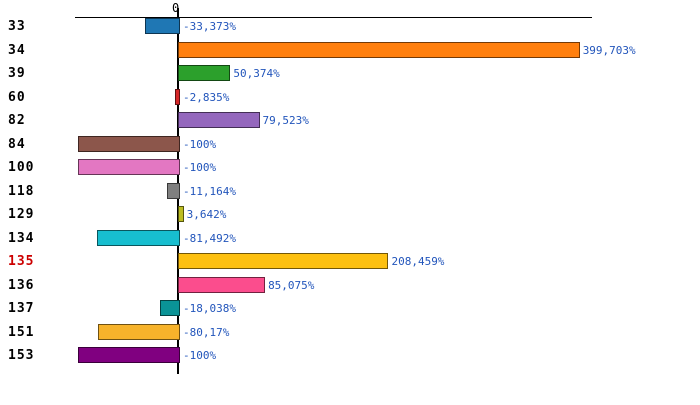  I want to click on category-label: 129, so click(21, 214).